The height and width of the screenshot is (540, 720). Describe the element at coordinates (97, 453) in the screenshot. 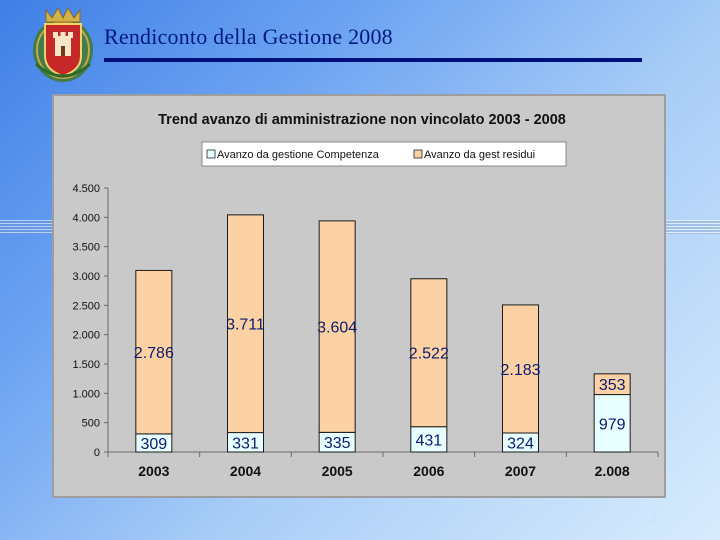

I see `y-tick-label: 0` at that location.